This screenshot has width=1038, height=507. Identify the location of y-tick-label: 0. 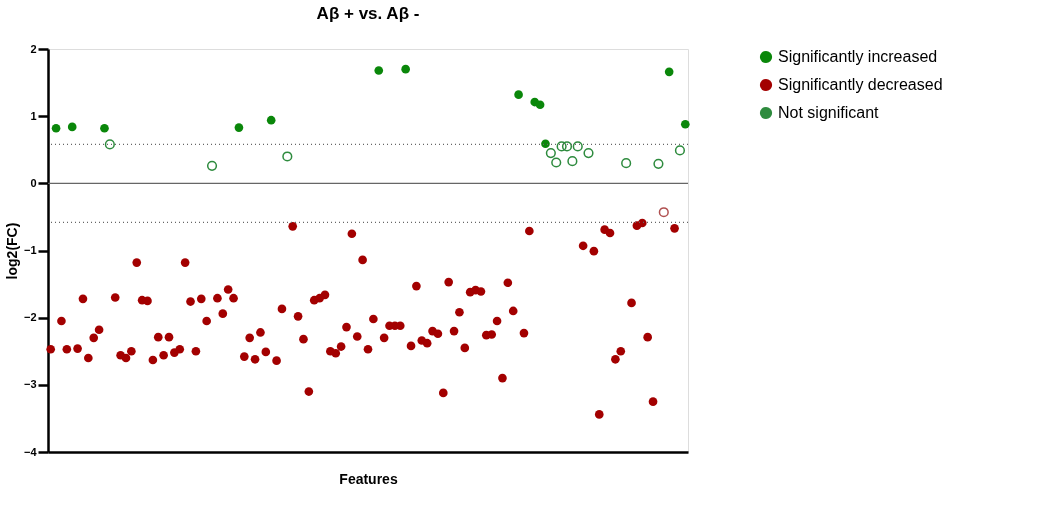
(33, 182).